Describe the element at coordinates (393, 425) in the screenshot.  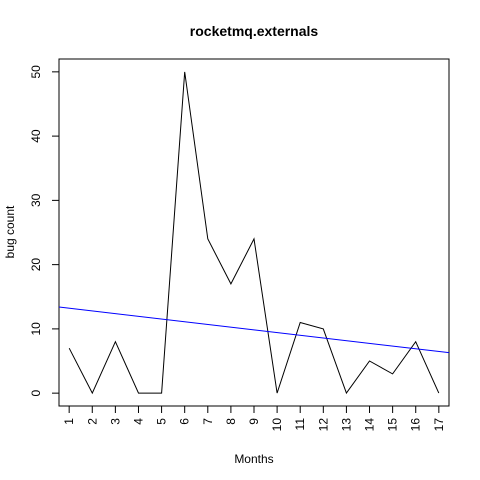
I see `x-tick-label: 15` at that location.